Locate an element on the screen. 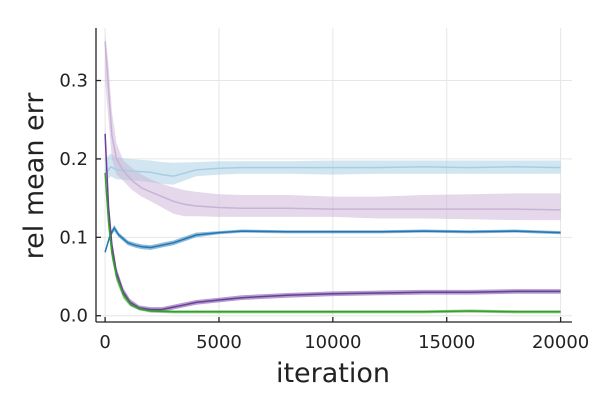 The height and width of the screenshot is (400, 600). y-tick-label-0: 0.0 is located at coordinates (73, 316).